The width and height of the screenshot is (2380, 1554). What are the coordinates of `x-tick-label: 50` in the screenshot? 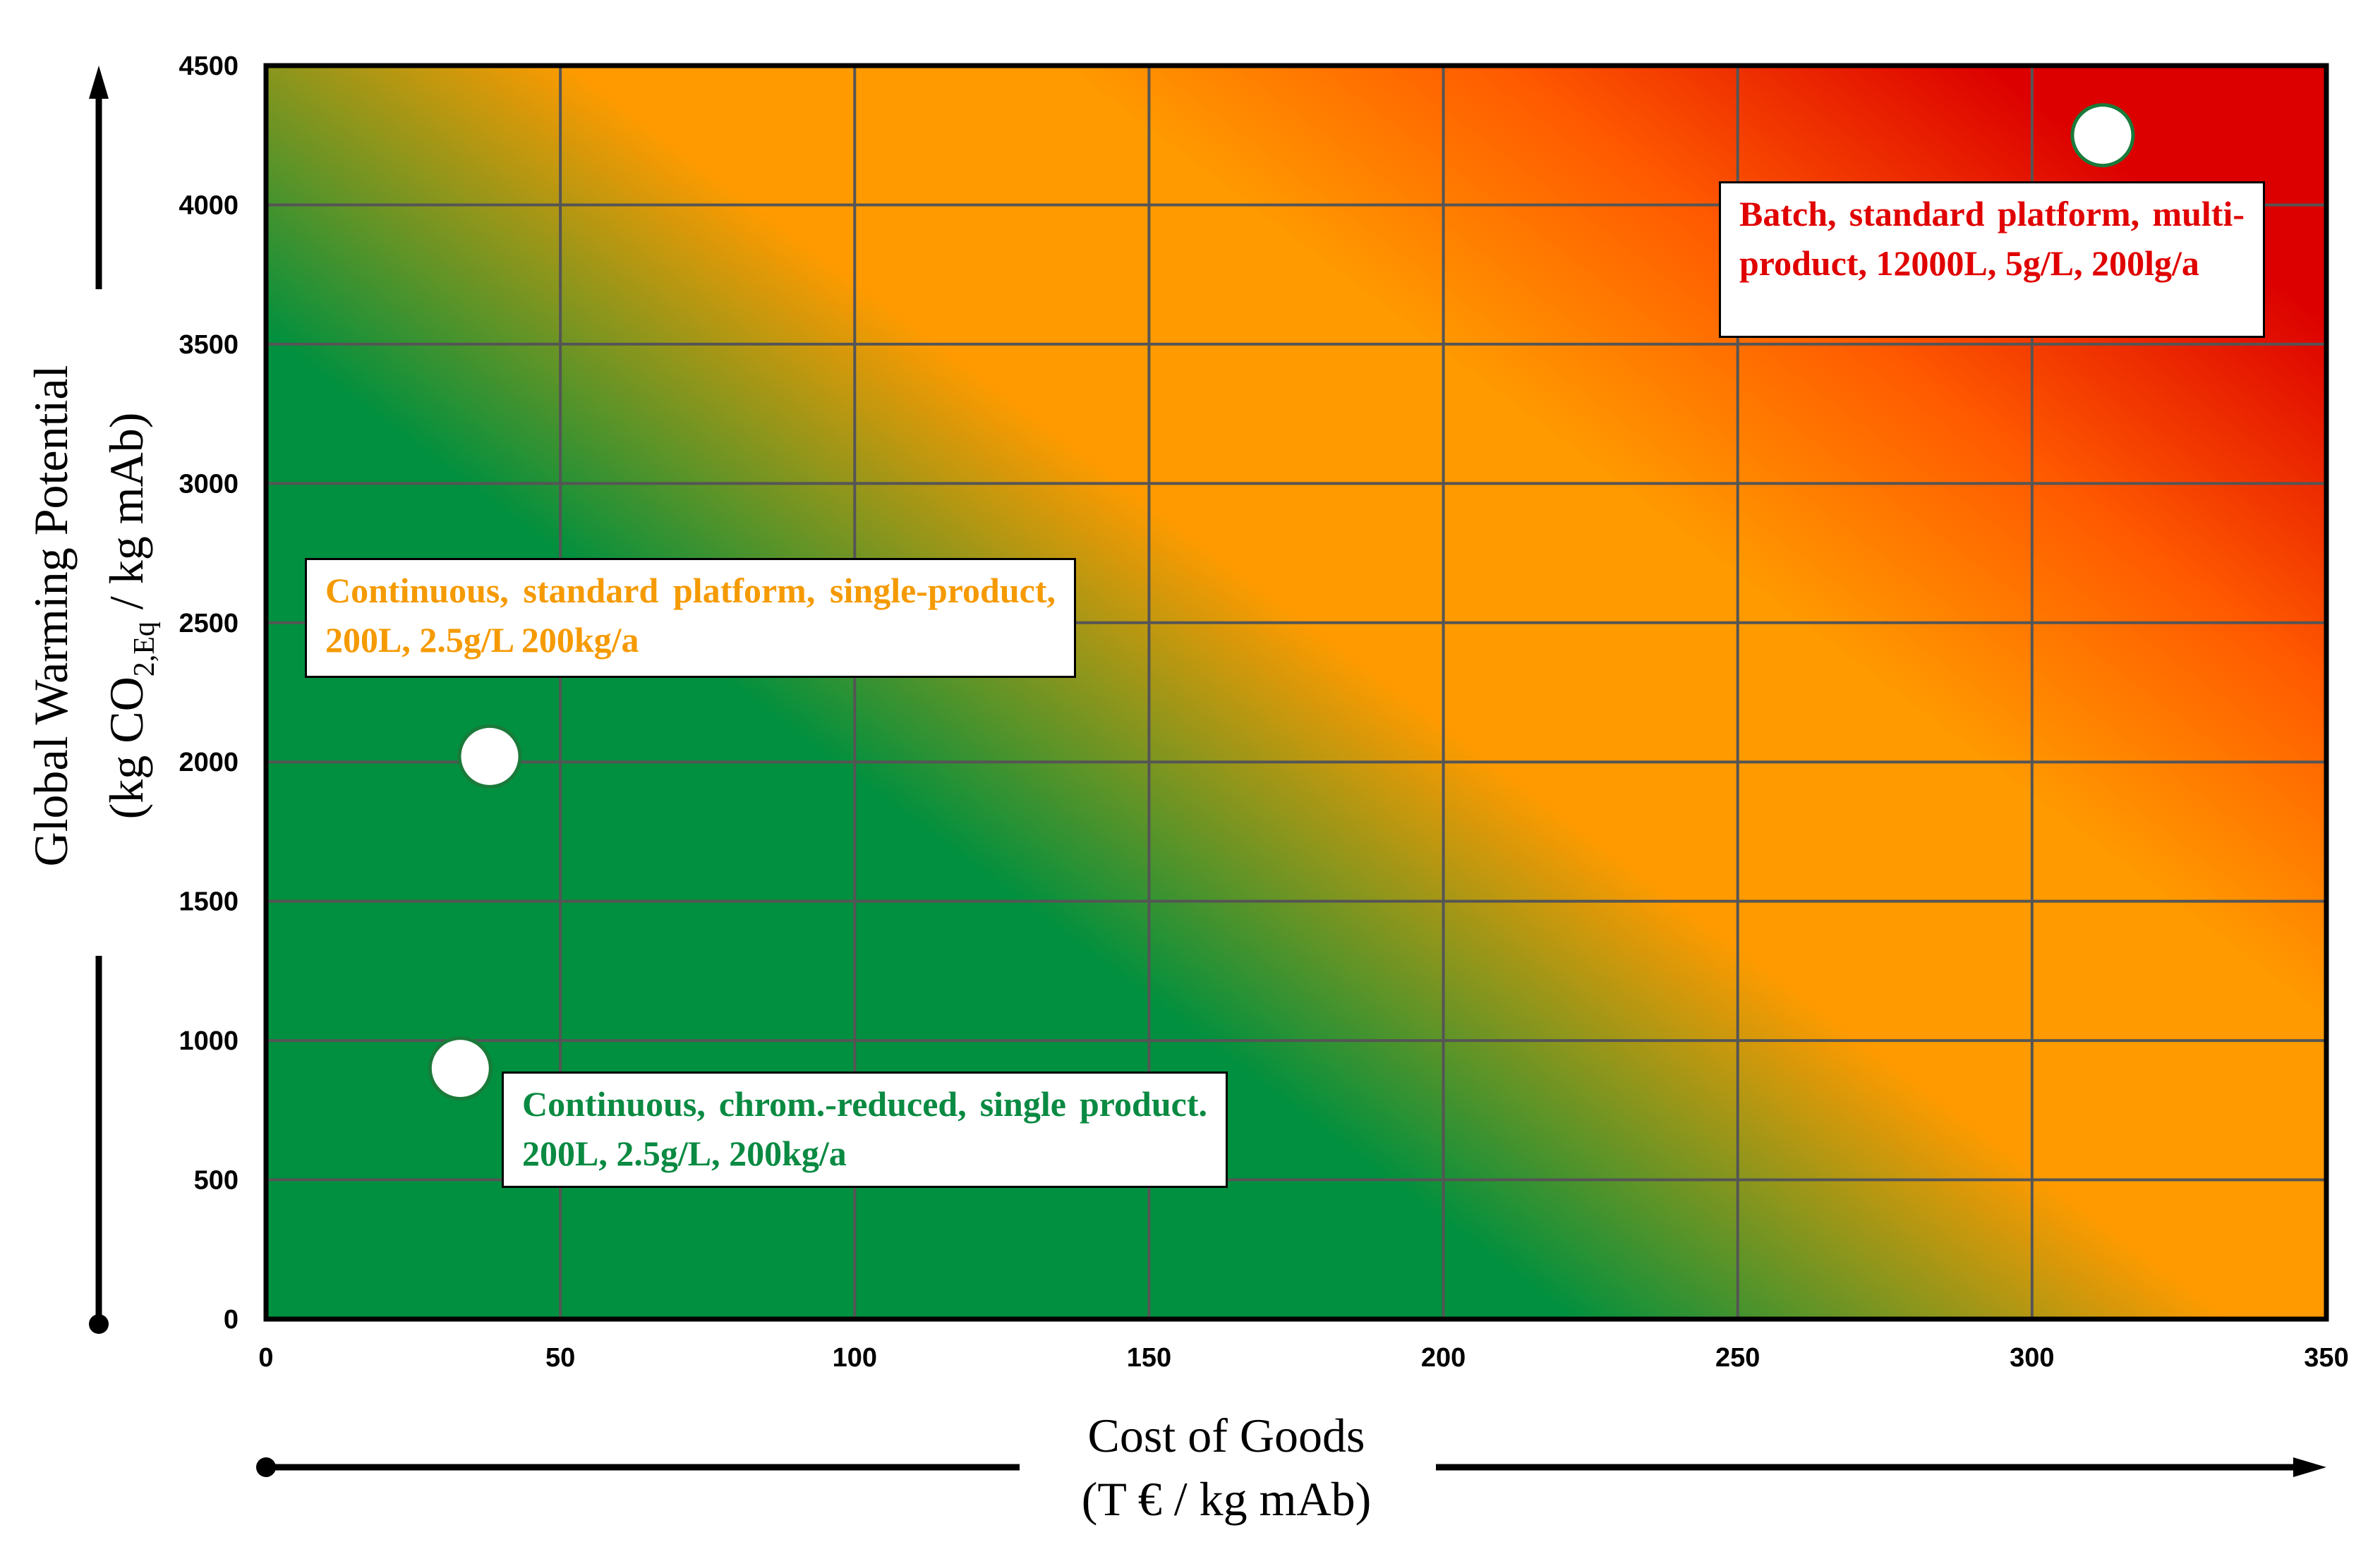 It's located at (560, 1358).